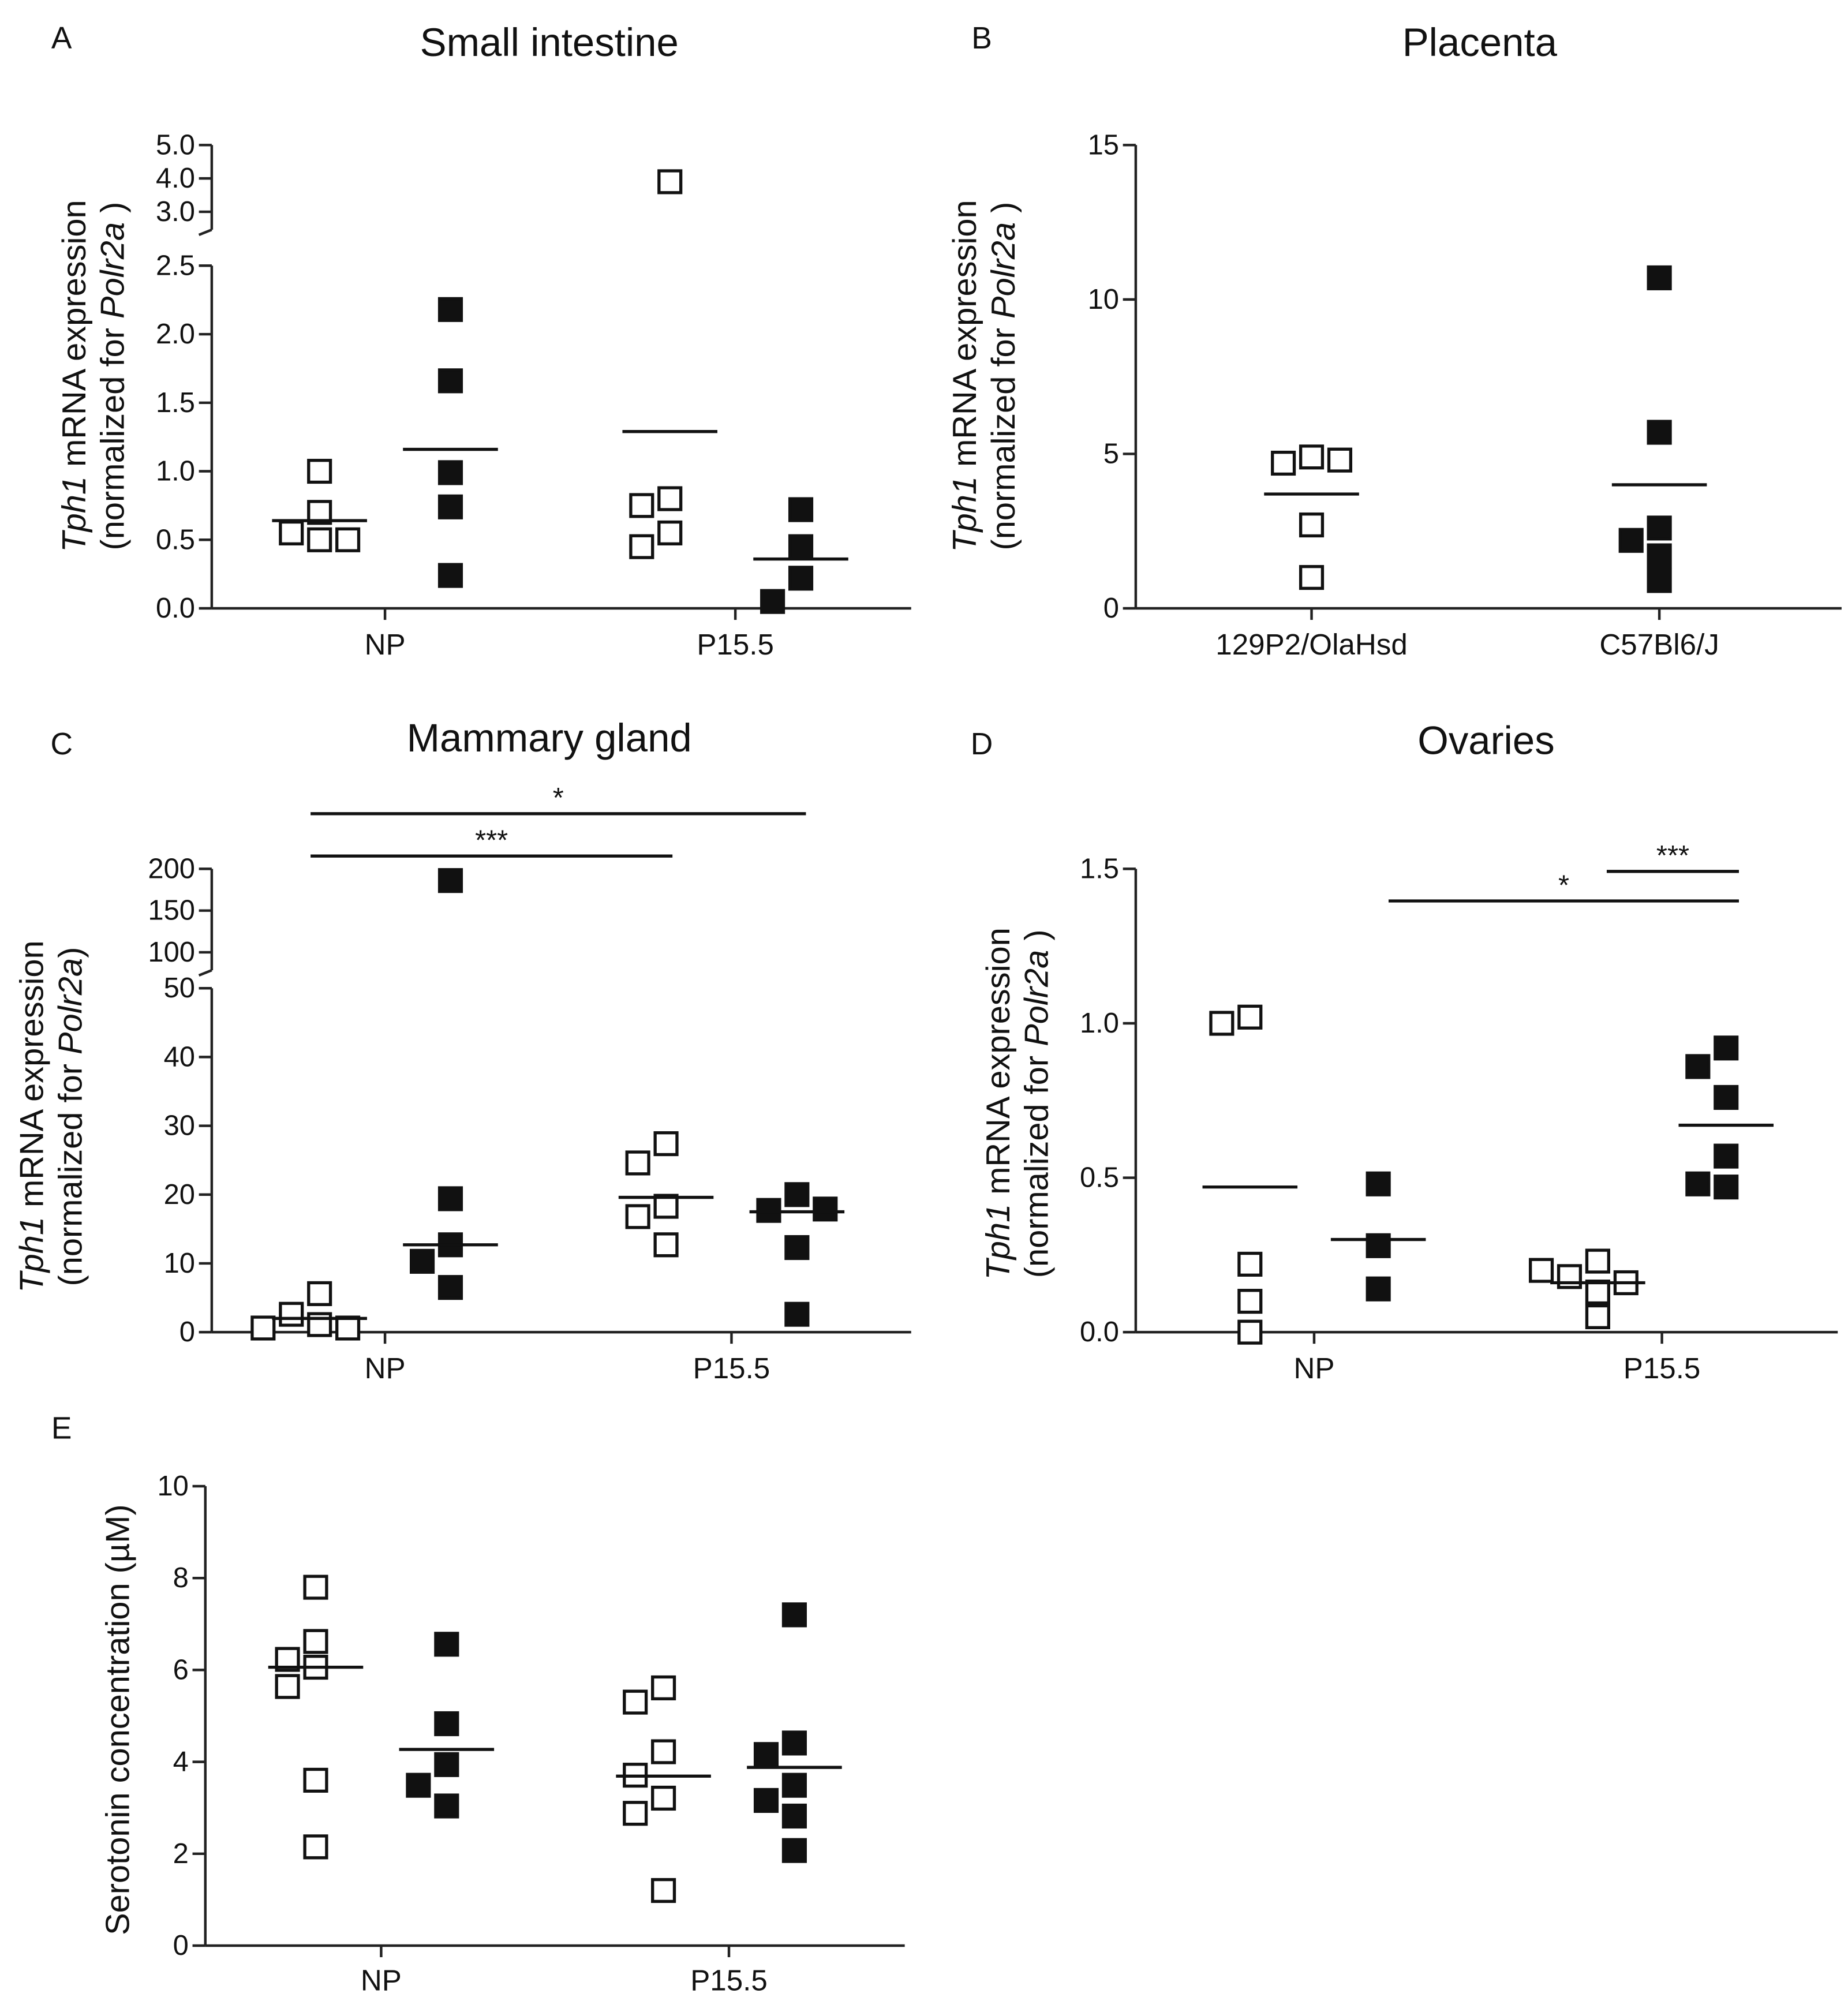  Describe the element at coordinates (179, 1056) in the screenshot. I see `y-tick-label: 40` at that location.